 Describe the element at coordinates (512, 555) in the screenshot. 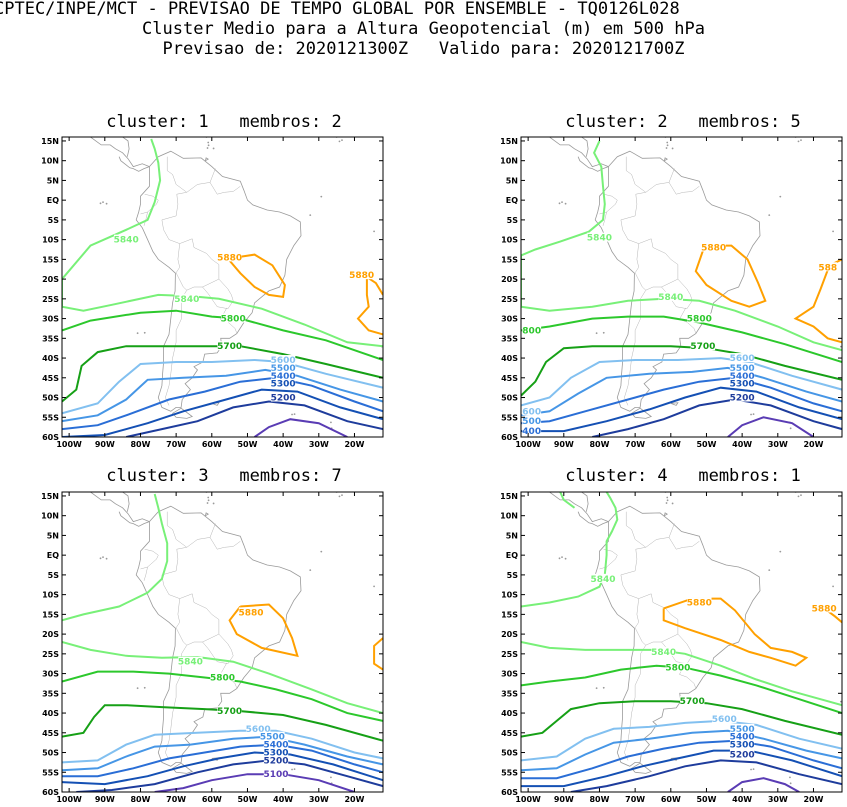

I see `lat-label: EQ` at that location.